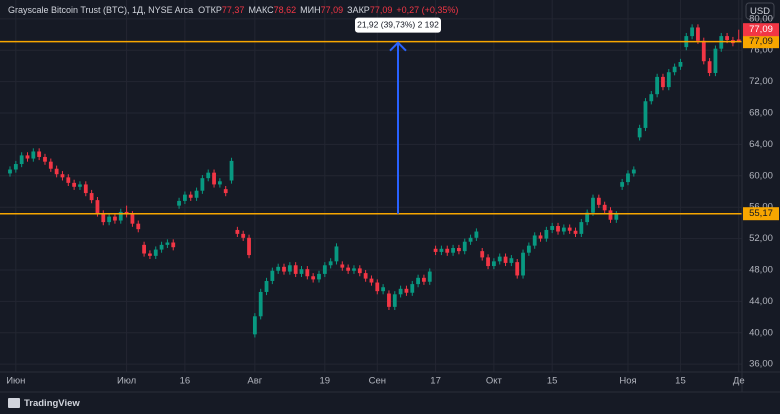  I want to click on price-label: 55,17, so click(761, 213).